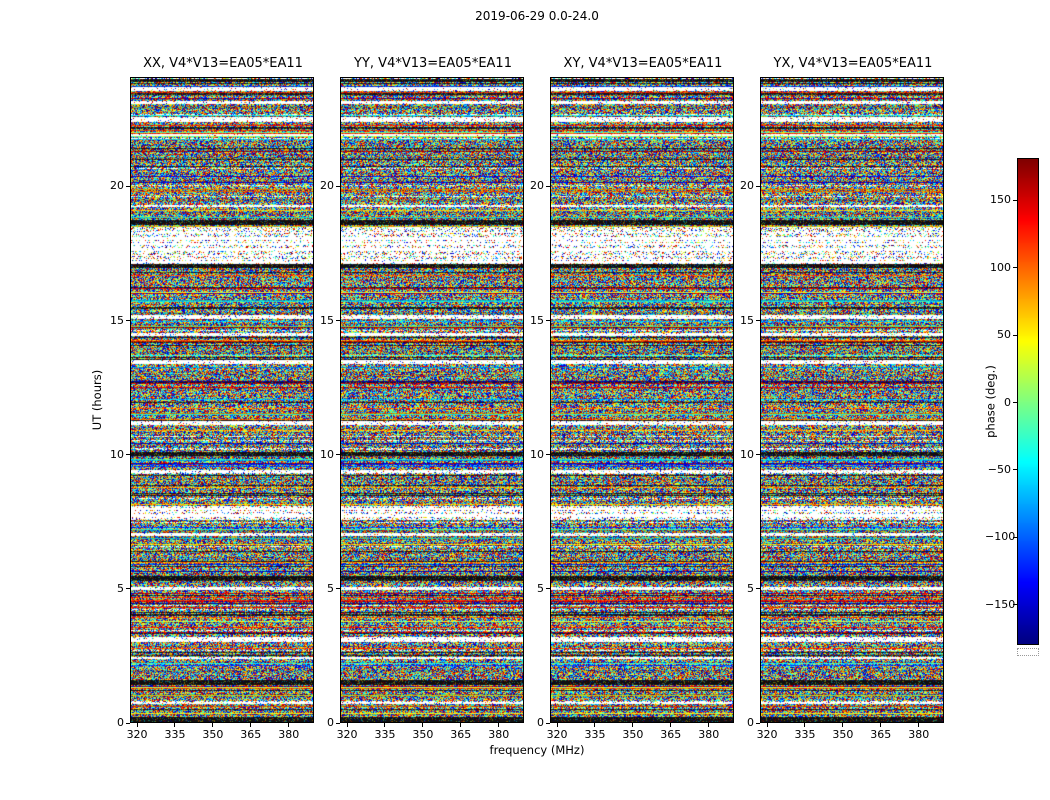 This screenshot has width=1050, height=800. I want to click on x-tick-label: 350, so click(423, 734).